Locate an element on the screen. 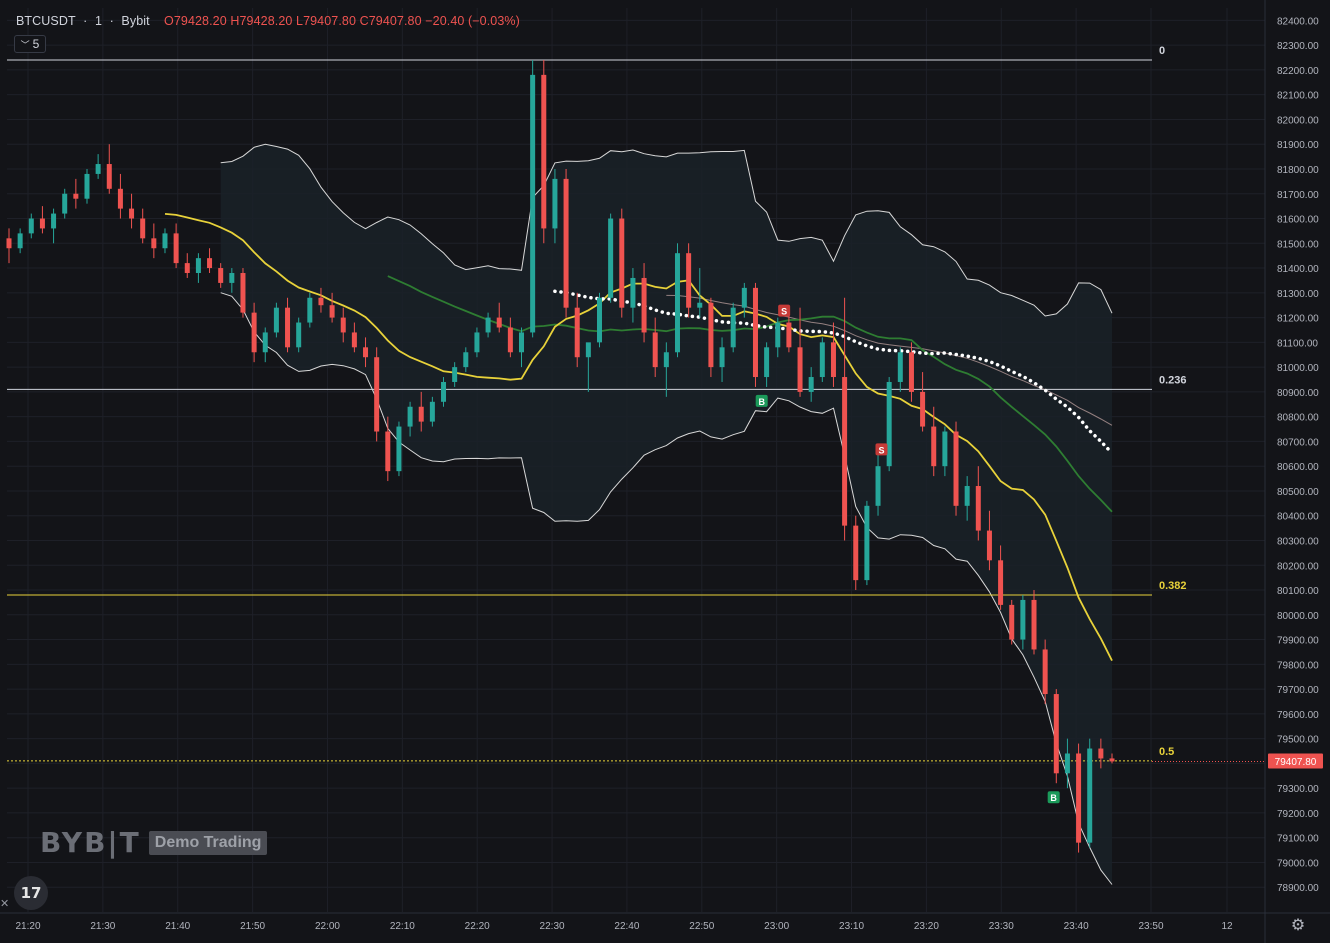 This screenshot has height=943, width=1330. close-icon: ✕ is located at coordinates (5, 904).